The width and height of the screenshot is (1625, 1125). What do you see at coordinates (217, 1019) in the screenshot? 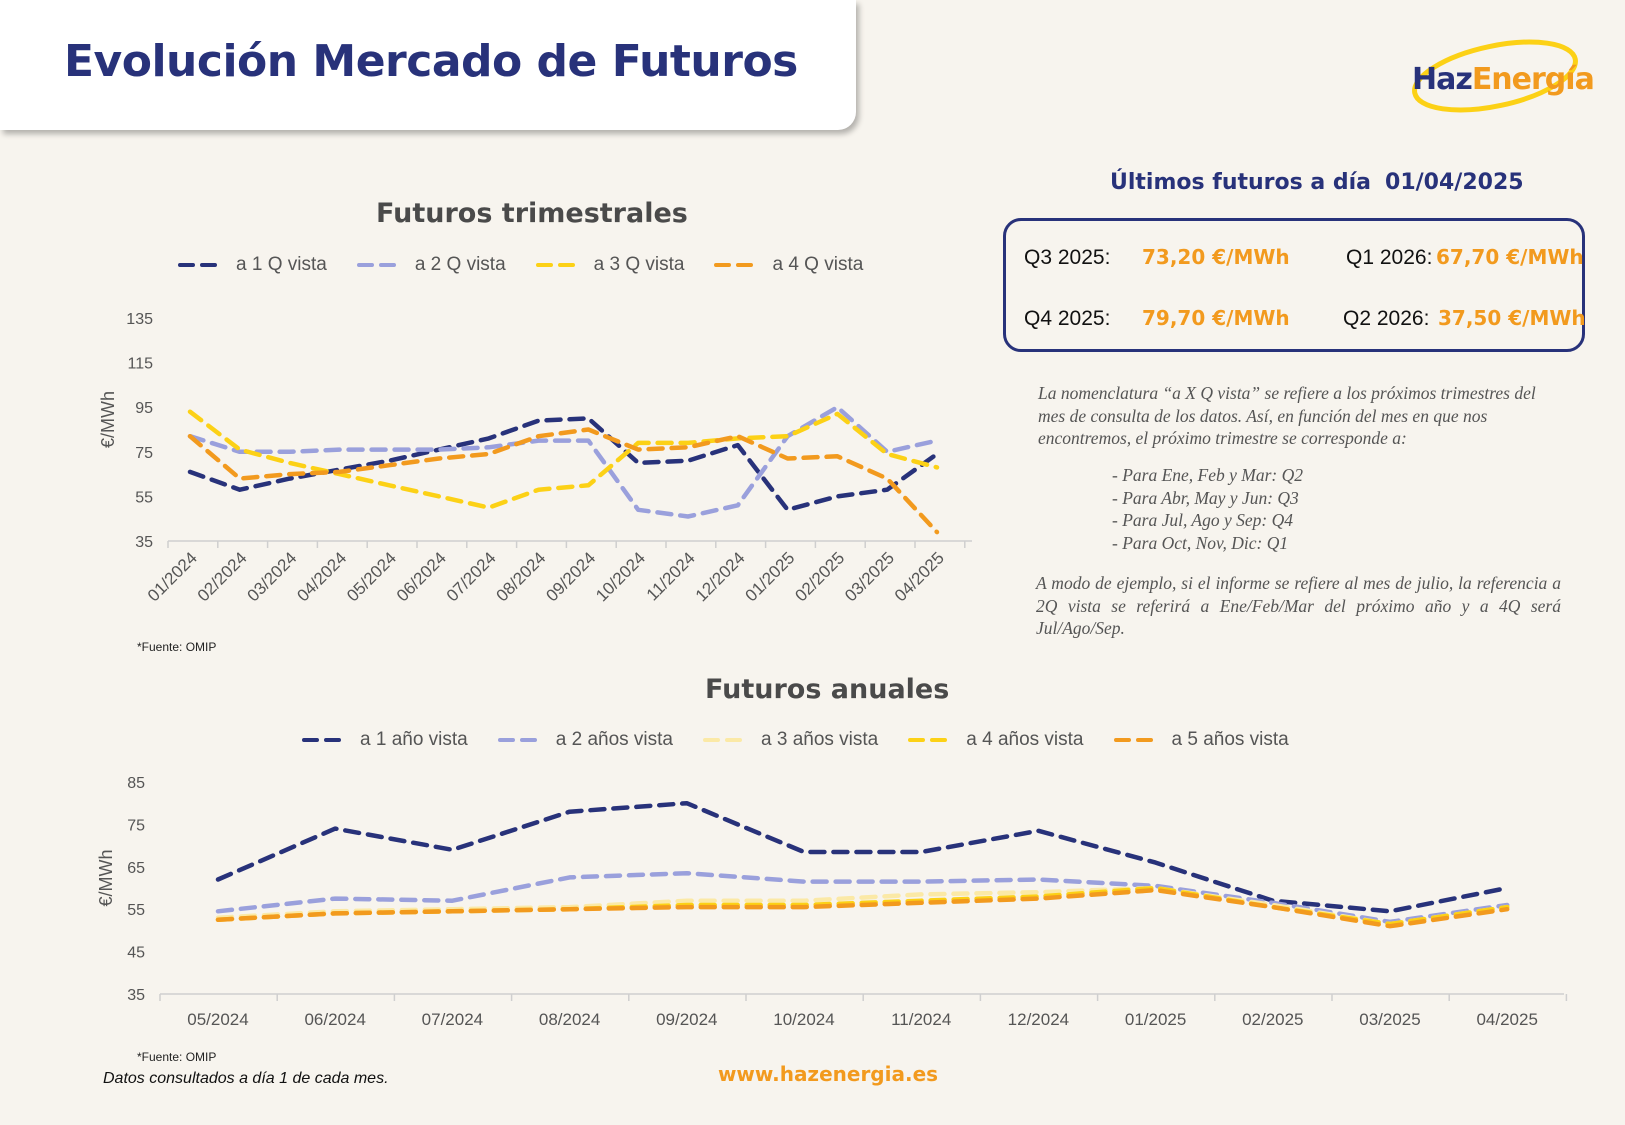
I see `annual-x-tick-label: 05/2024` at bounding box center [217, 1019].